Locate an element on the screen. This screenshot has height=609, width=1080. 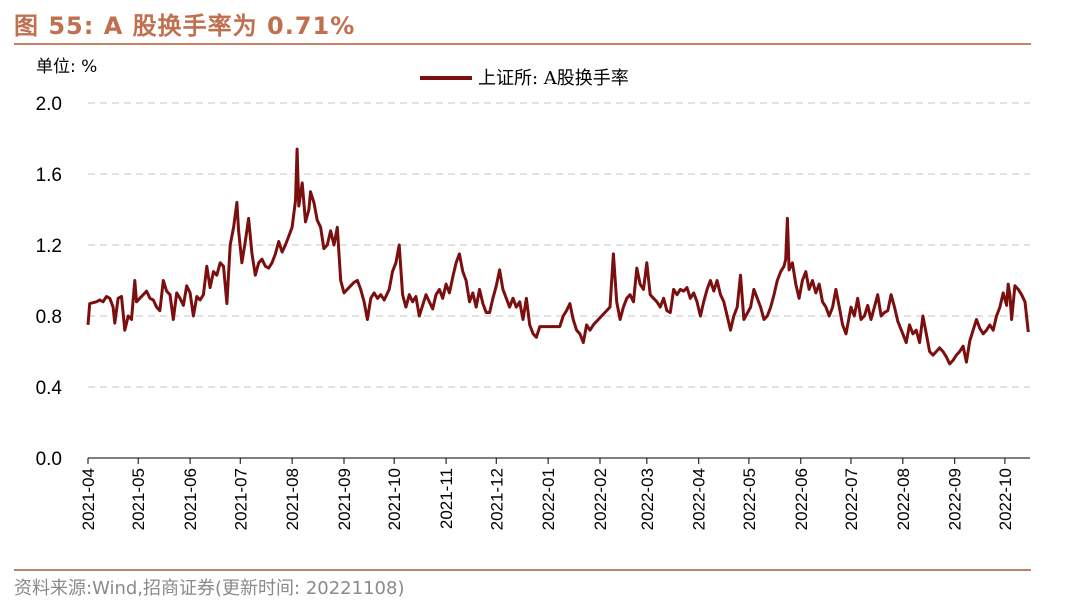
axes is located at coordinates (558, 460).